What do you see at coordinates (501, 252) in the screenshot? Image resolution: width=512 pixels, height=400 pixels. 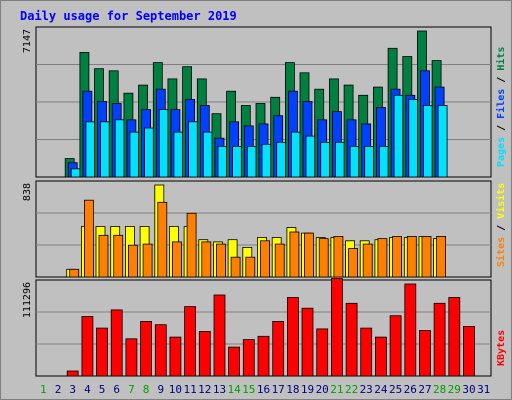 I see `legend-label-sites: Sites` at bounding box center [501, 252].